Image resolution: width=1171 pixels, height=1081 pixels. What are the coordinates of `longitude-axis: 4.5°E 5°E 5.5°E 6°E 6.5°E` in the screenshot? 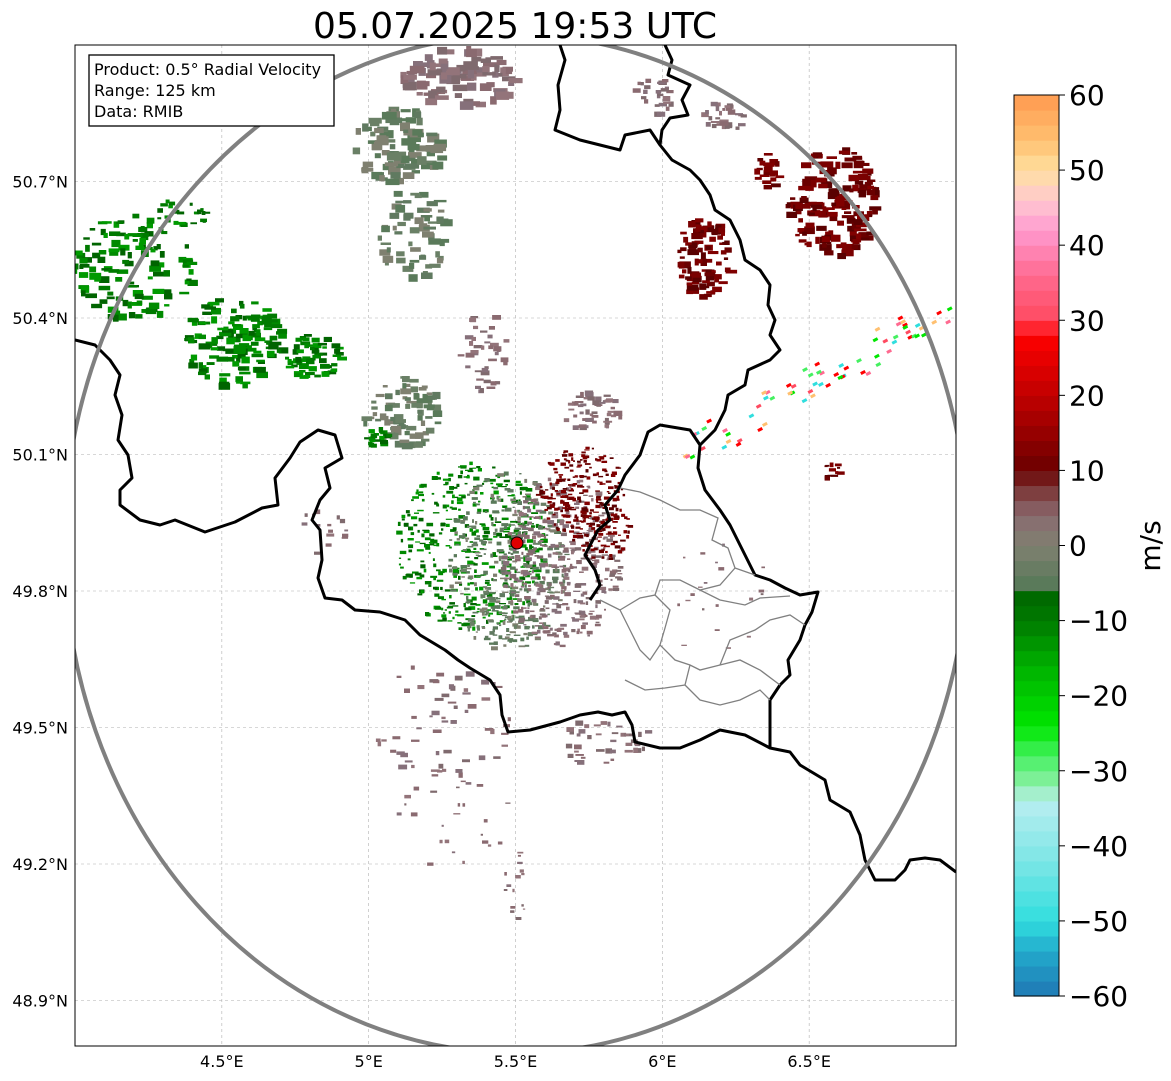 It's located at (515, 1061).